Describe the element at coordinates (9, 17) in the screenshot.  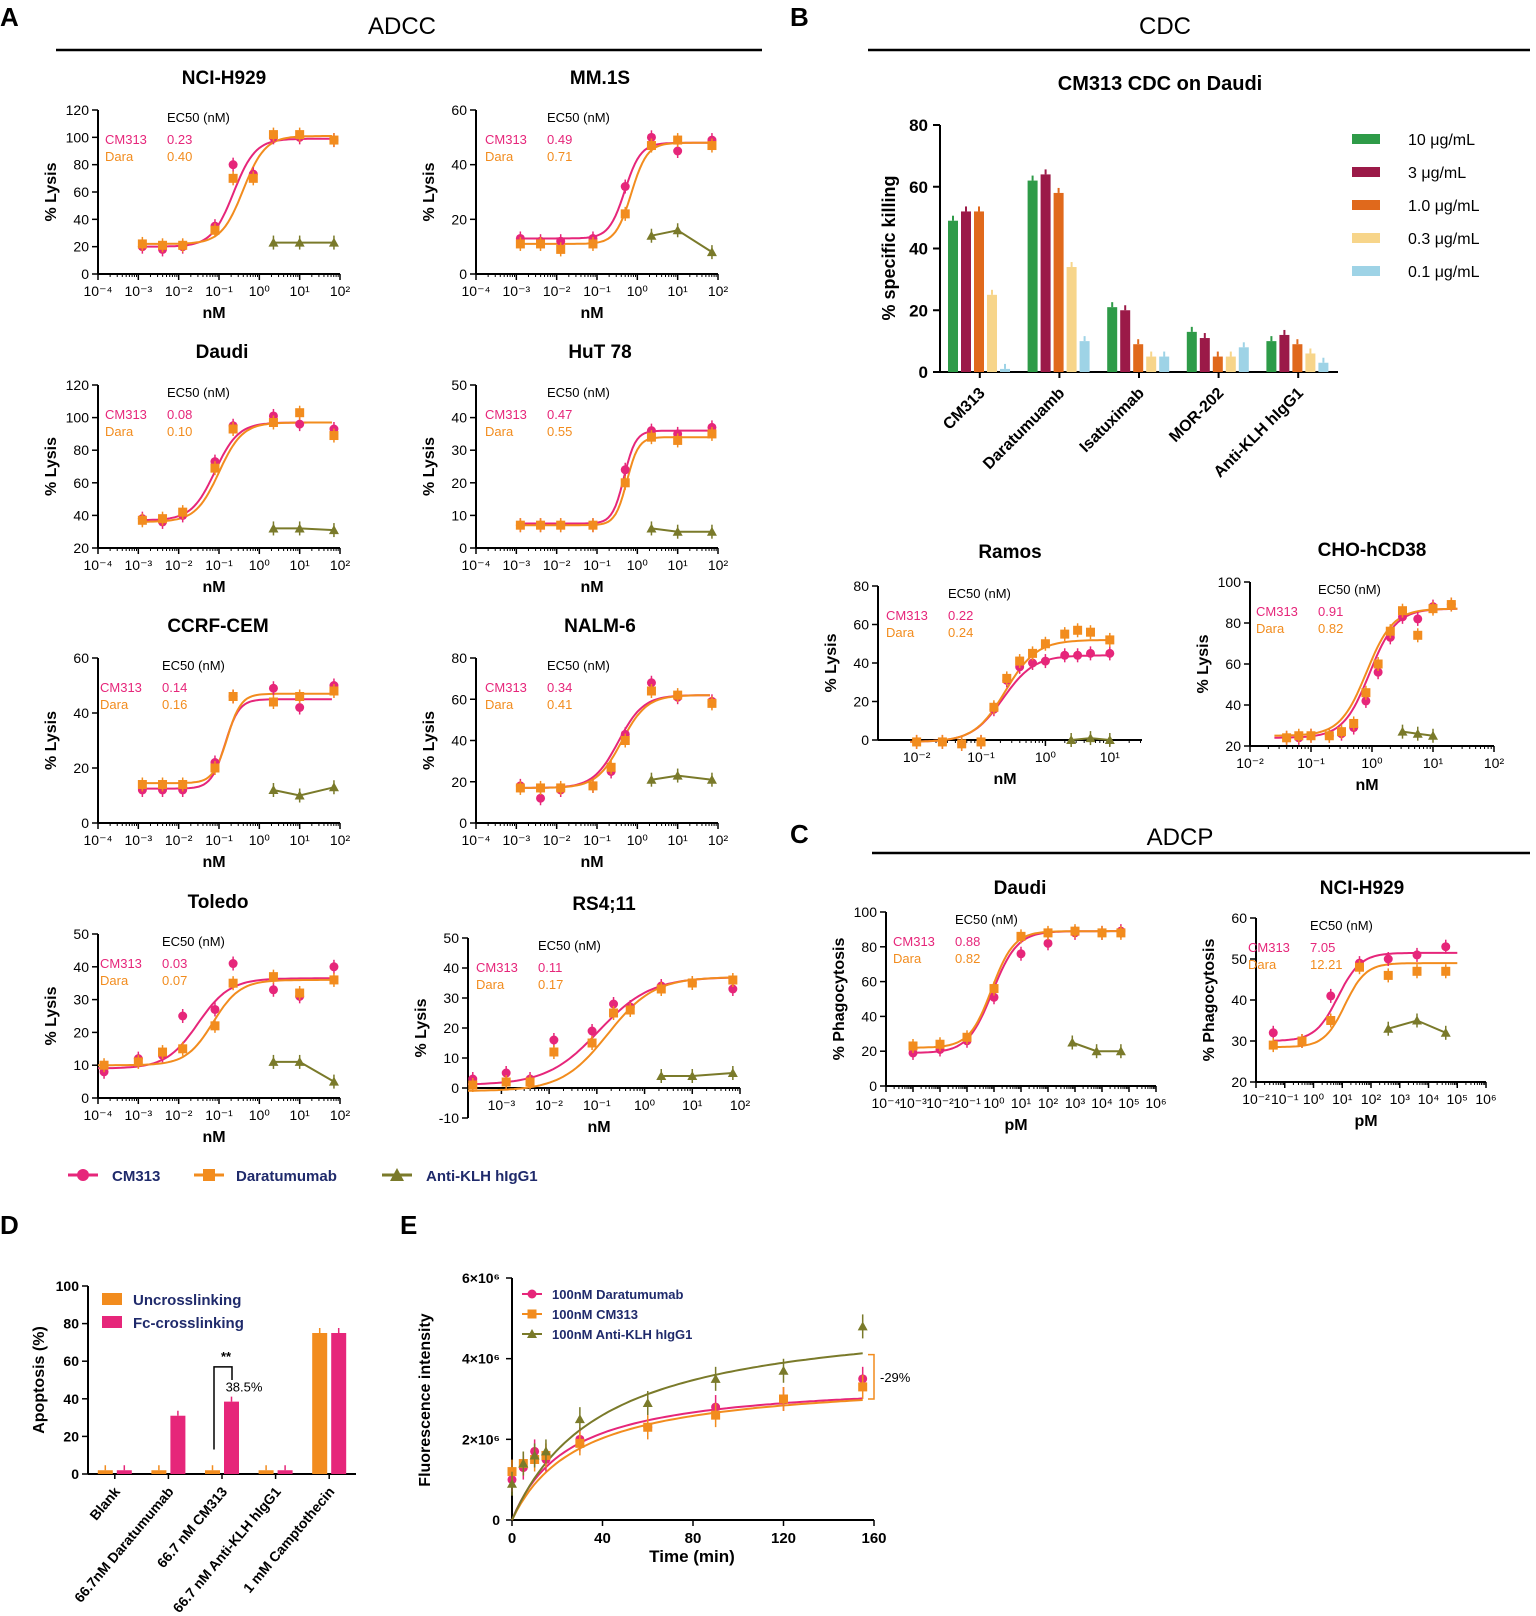
I see `section-letter-a: A` at that location.